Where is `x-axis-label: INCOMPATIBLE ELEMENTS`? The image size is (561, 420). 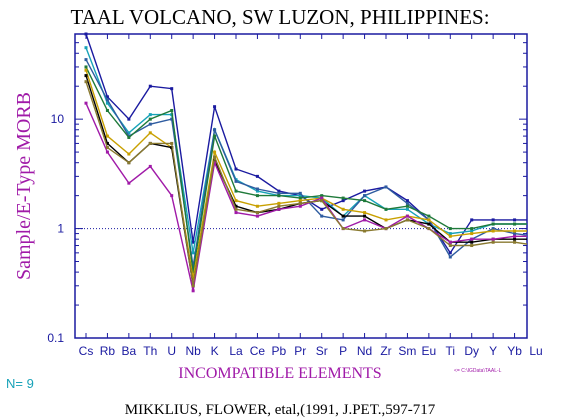
x-axis-label: INCOMPATIBLE ELEMENTS is located at coordinates (279, 373).